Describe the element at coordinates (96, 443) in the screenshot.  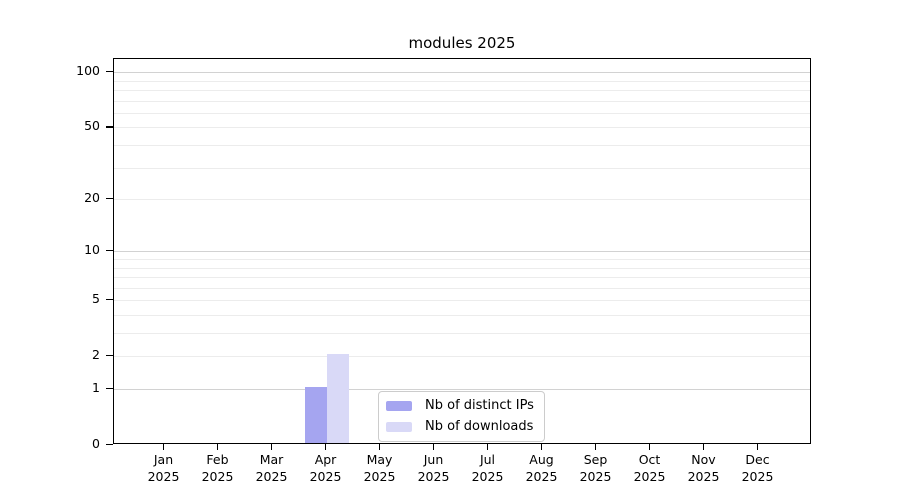
I see `y-tick-label: 0` at that location.